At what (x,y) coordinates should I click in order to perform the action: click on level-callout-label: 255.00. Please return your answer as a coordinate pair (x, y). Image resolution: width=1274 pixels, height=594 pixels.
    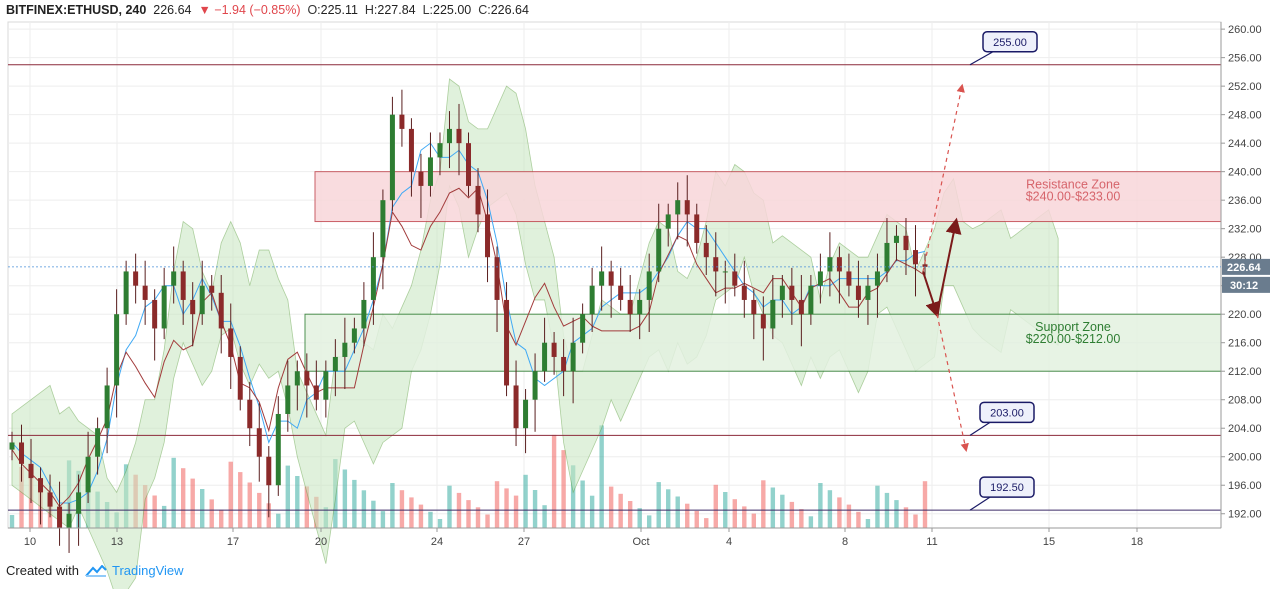
    Looking at the image, I should click on (1010, 43).